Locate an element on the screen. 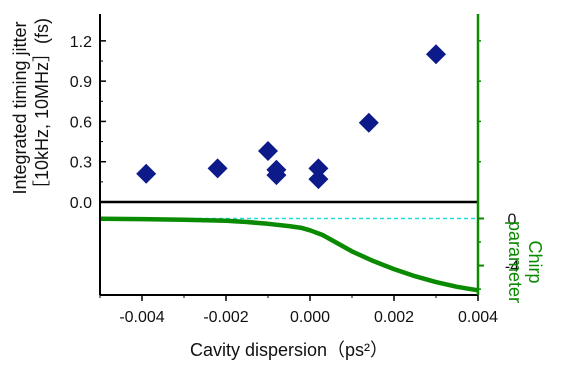 This screenshot has height=366, width=566. y-tick-label: 0.6 is located at coordinates (81, 122).